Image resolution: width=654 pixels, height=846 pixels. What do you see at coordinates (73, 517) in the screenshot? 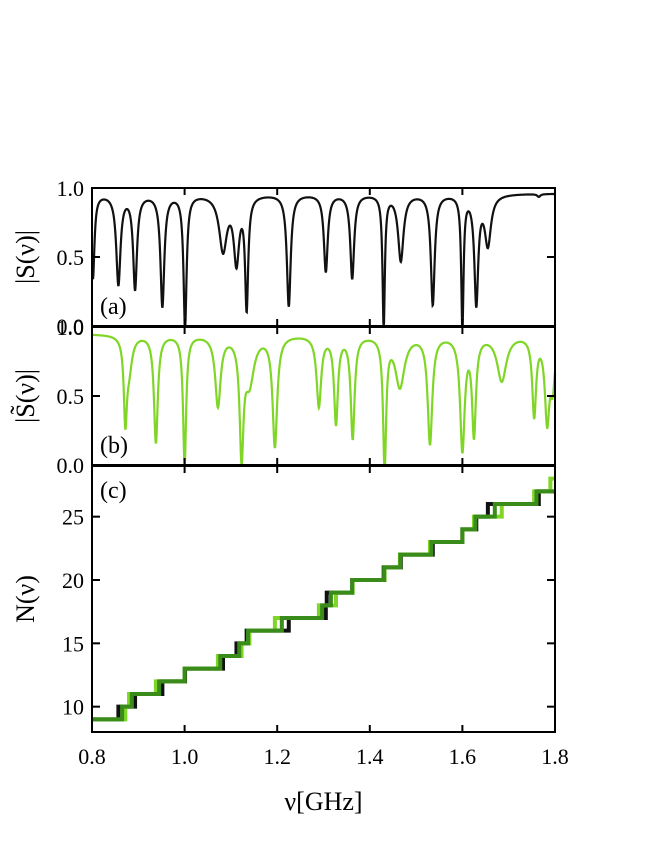
I see `panel-c-ytick-label: 25` at bounding box center [73, 517].